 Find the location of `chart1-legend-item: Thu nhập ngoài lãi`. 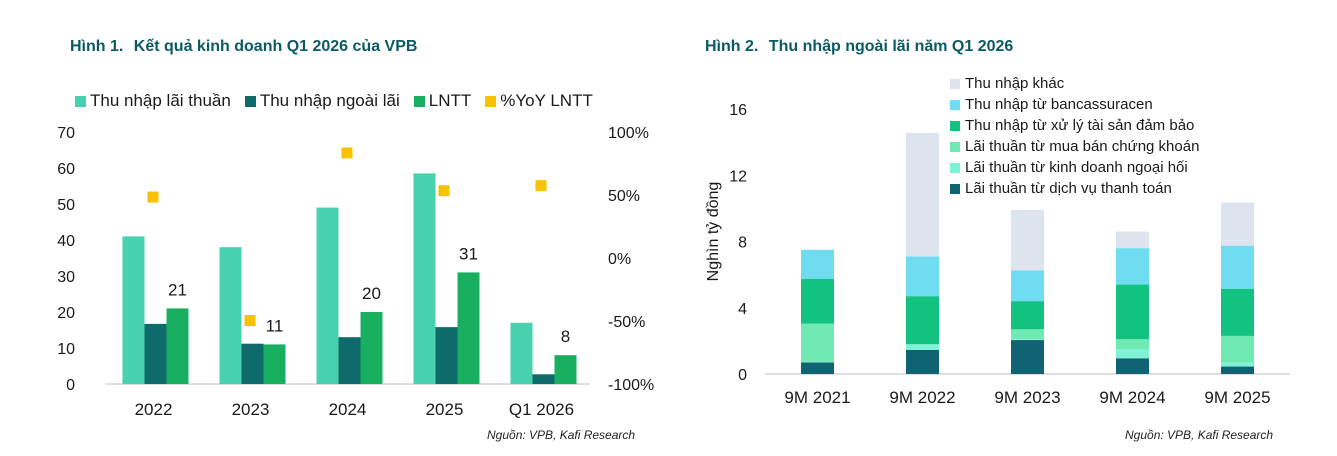

chart1-legend-item: Thu nhập ngoài lãi is located at coordinates (322, 101).